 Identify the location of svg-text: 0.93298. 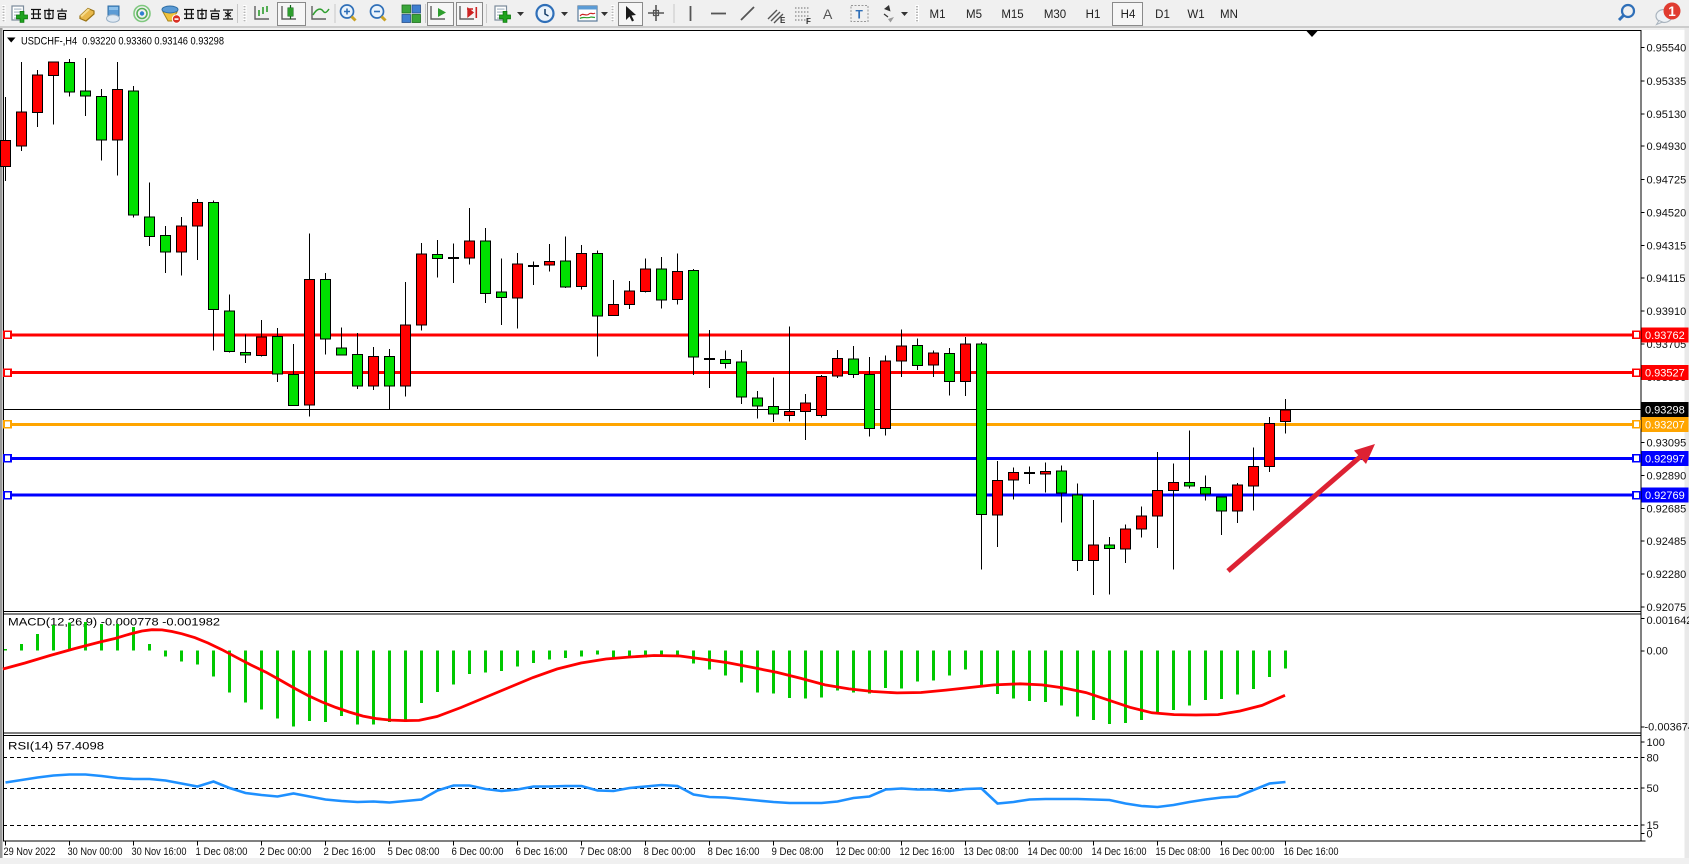
(1665, 411).